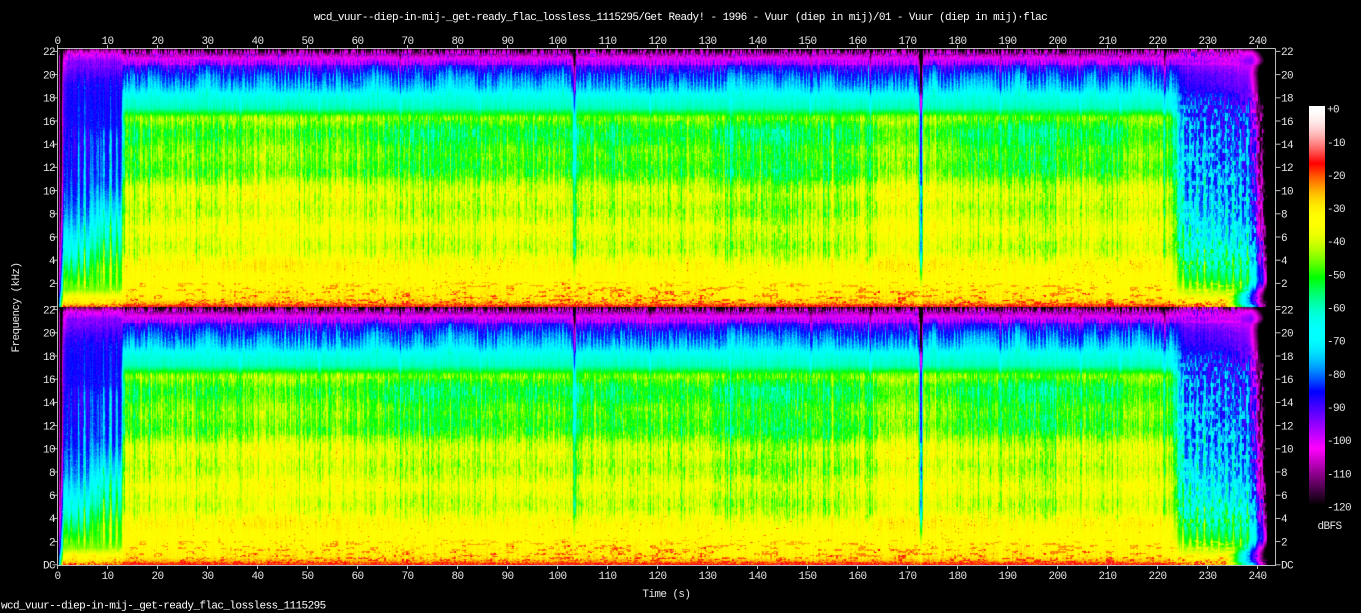 The image size is (1361, 613). Describe the element at coordinates (1339, 475) in the screenshot. I see `svg-text: -110` at that location.